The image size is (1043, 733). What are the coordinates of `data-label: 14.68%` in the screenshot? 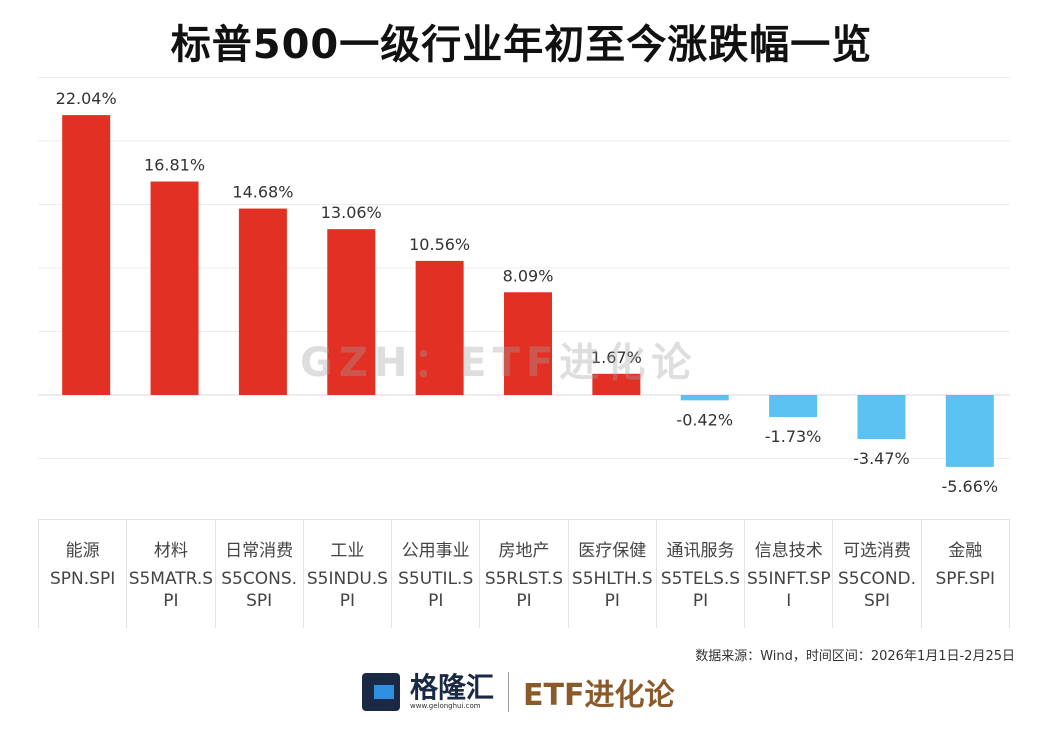 It's located at (262, 192).